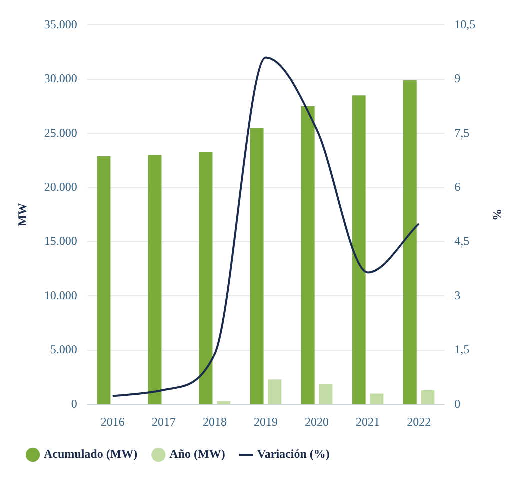 The image size is (520, 483). Describe the element at coordinates (61, 79) in the screenshot. I see `y-tick-label: 30.000` at that location.